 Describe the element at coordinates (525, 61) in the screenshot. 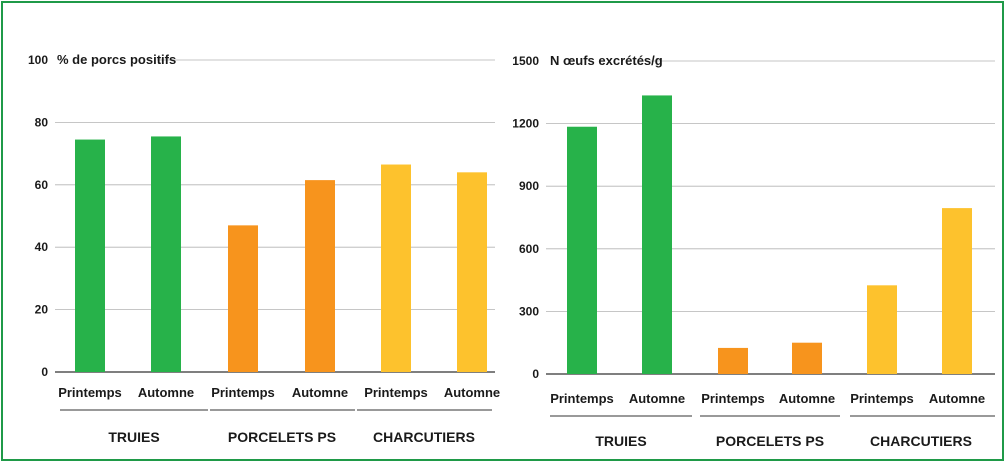

I see `y-tick-label: 1500` at that location.